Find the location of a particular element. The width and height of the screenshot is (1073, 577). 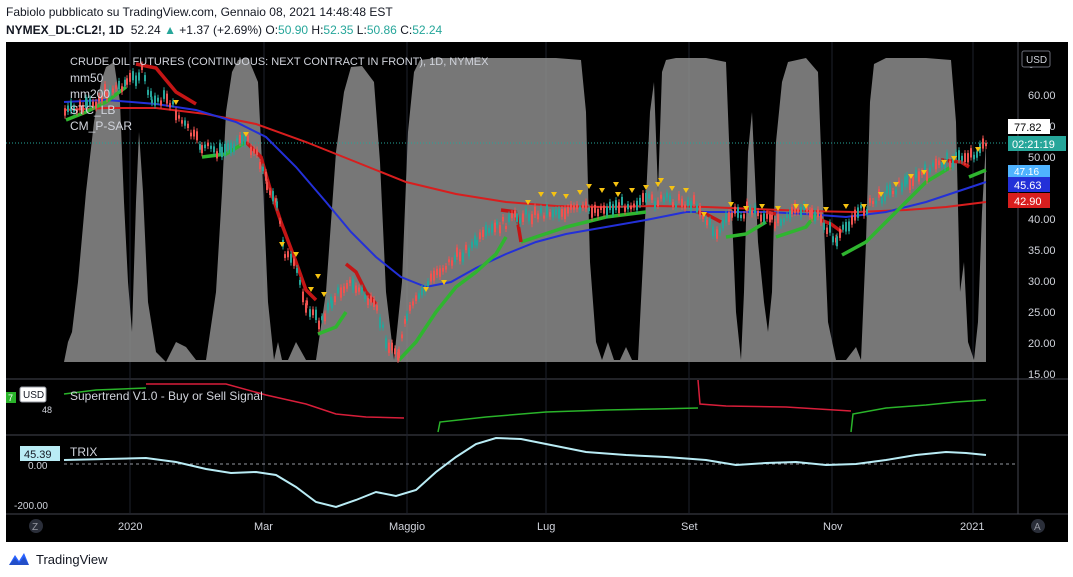

supertrend-tick: 48 is located at coordinates (47, 410).